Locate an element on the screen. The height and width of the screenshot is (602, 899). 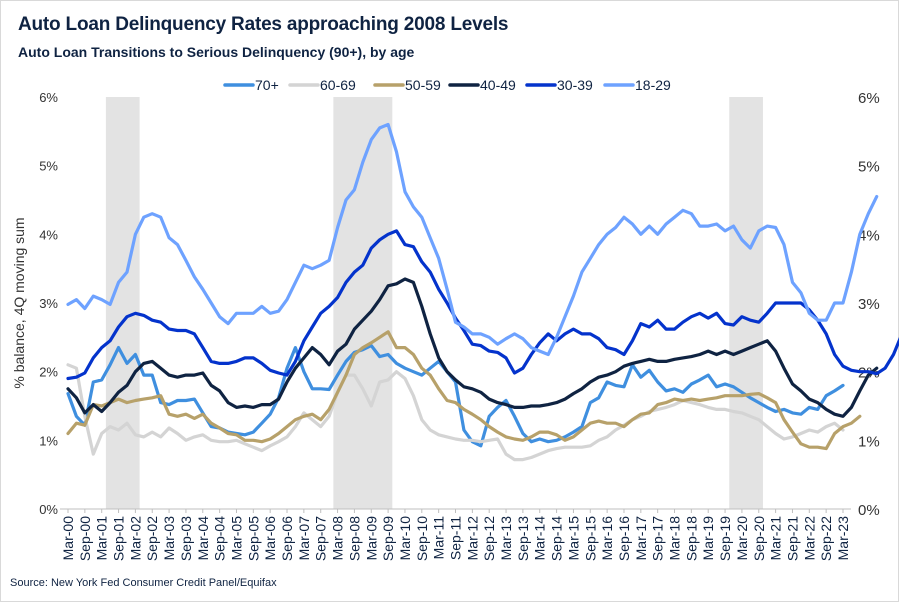
y-tick-label: 5% is located at coordinates (48, 166).